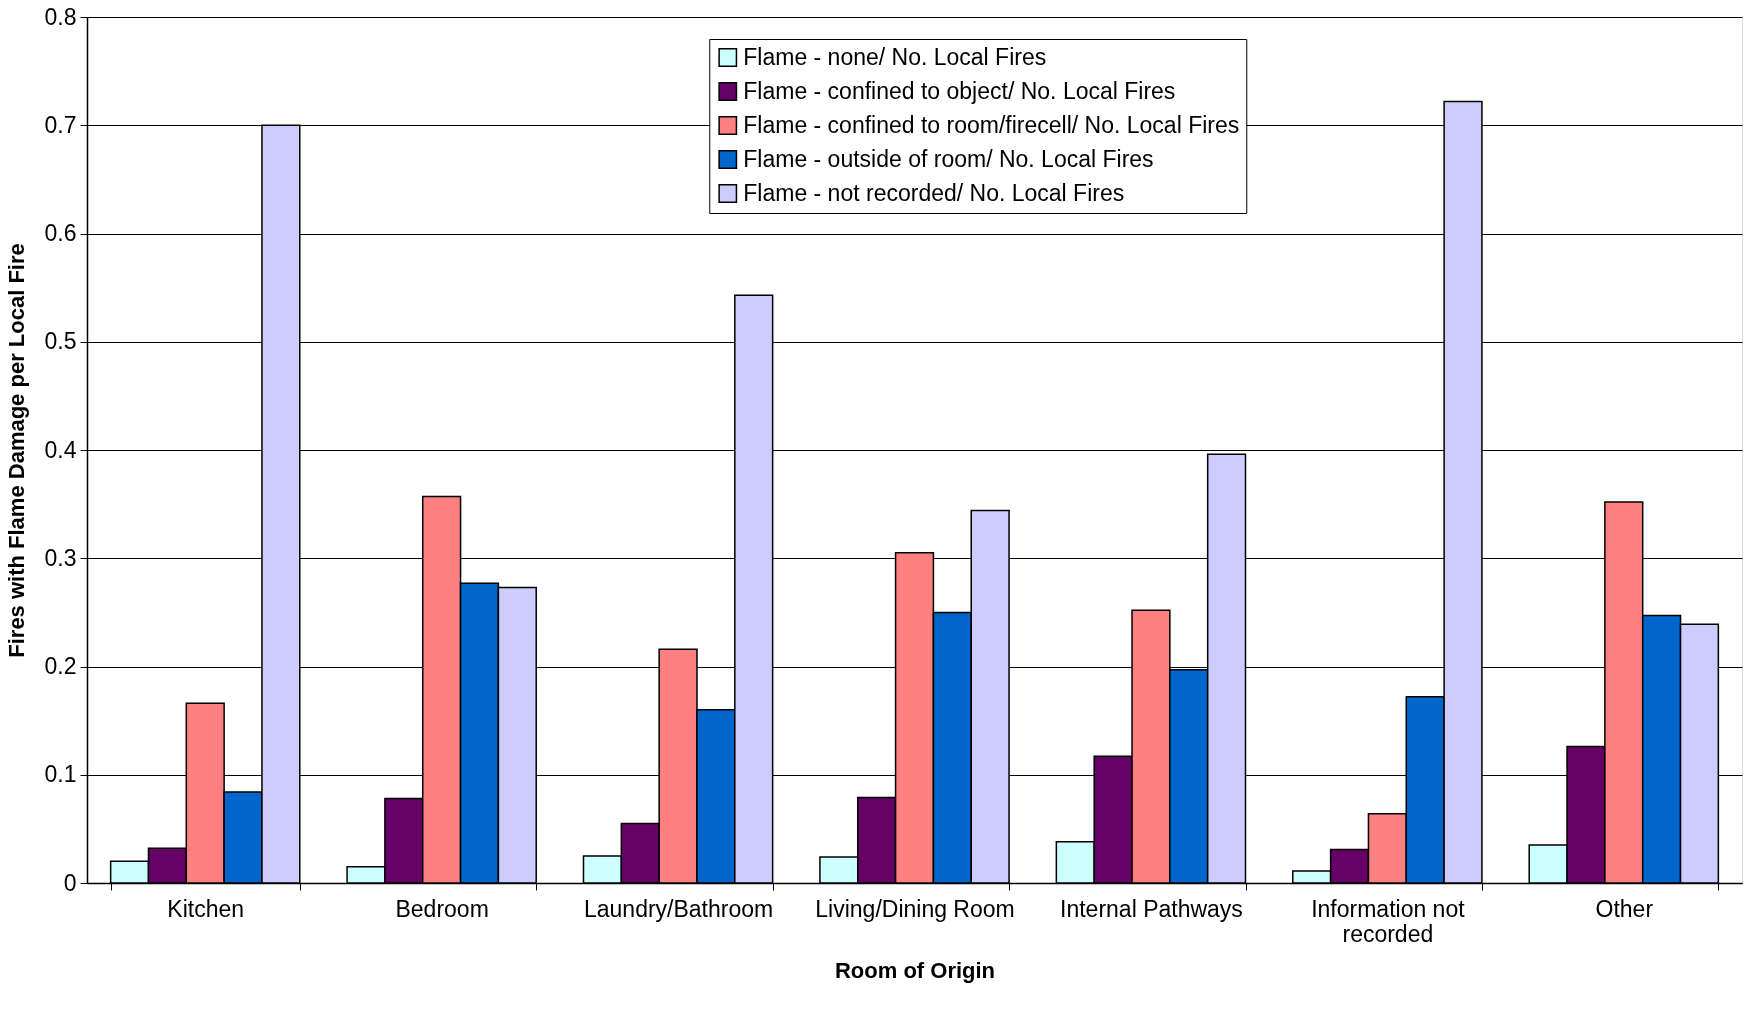  Describe the element at coordinates (60, 557) in the screenshot. I see `y-tick-label: 0.3` at that location.